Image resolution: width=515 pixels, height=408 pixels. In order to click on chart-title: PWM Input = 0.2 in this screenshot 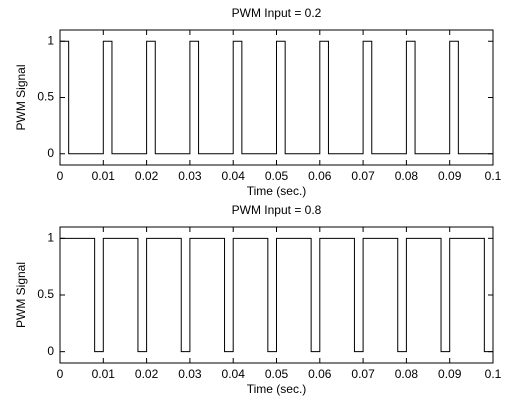, I will do `click(277, 13)`.